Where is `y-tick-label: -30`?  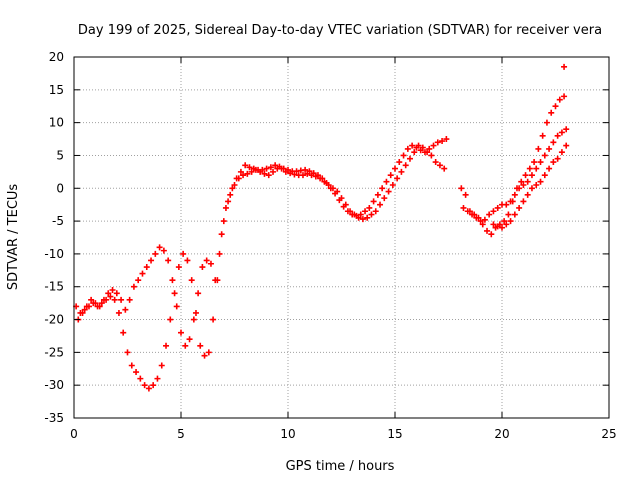
y-tick-label: -30 is located at coordinates (54, 385).